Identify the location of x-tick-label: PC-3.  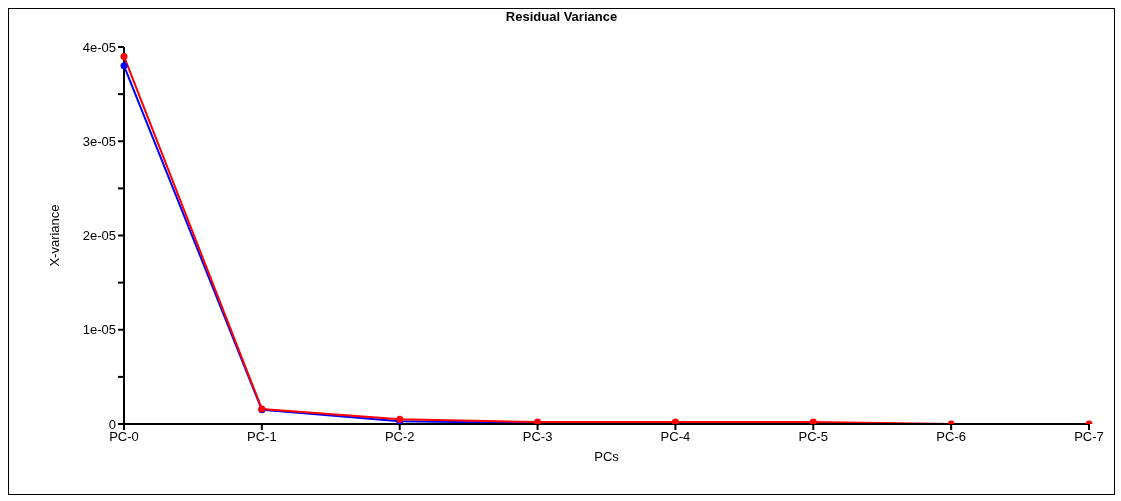
(537, 437).